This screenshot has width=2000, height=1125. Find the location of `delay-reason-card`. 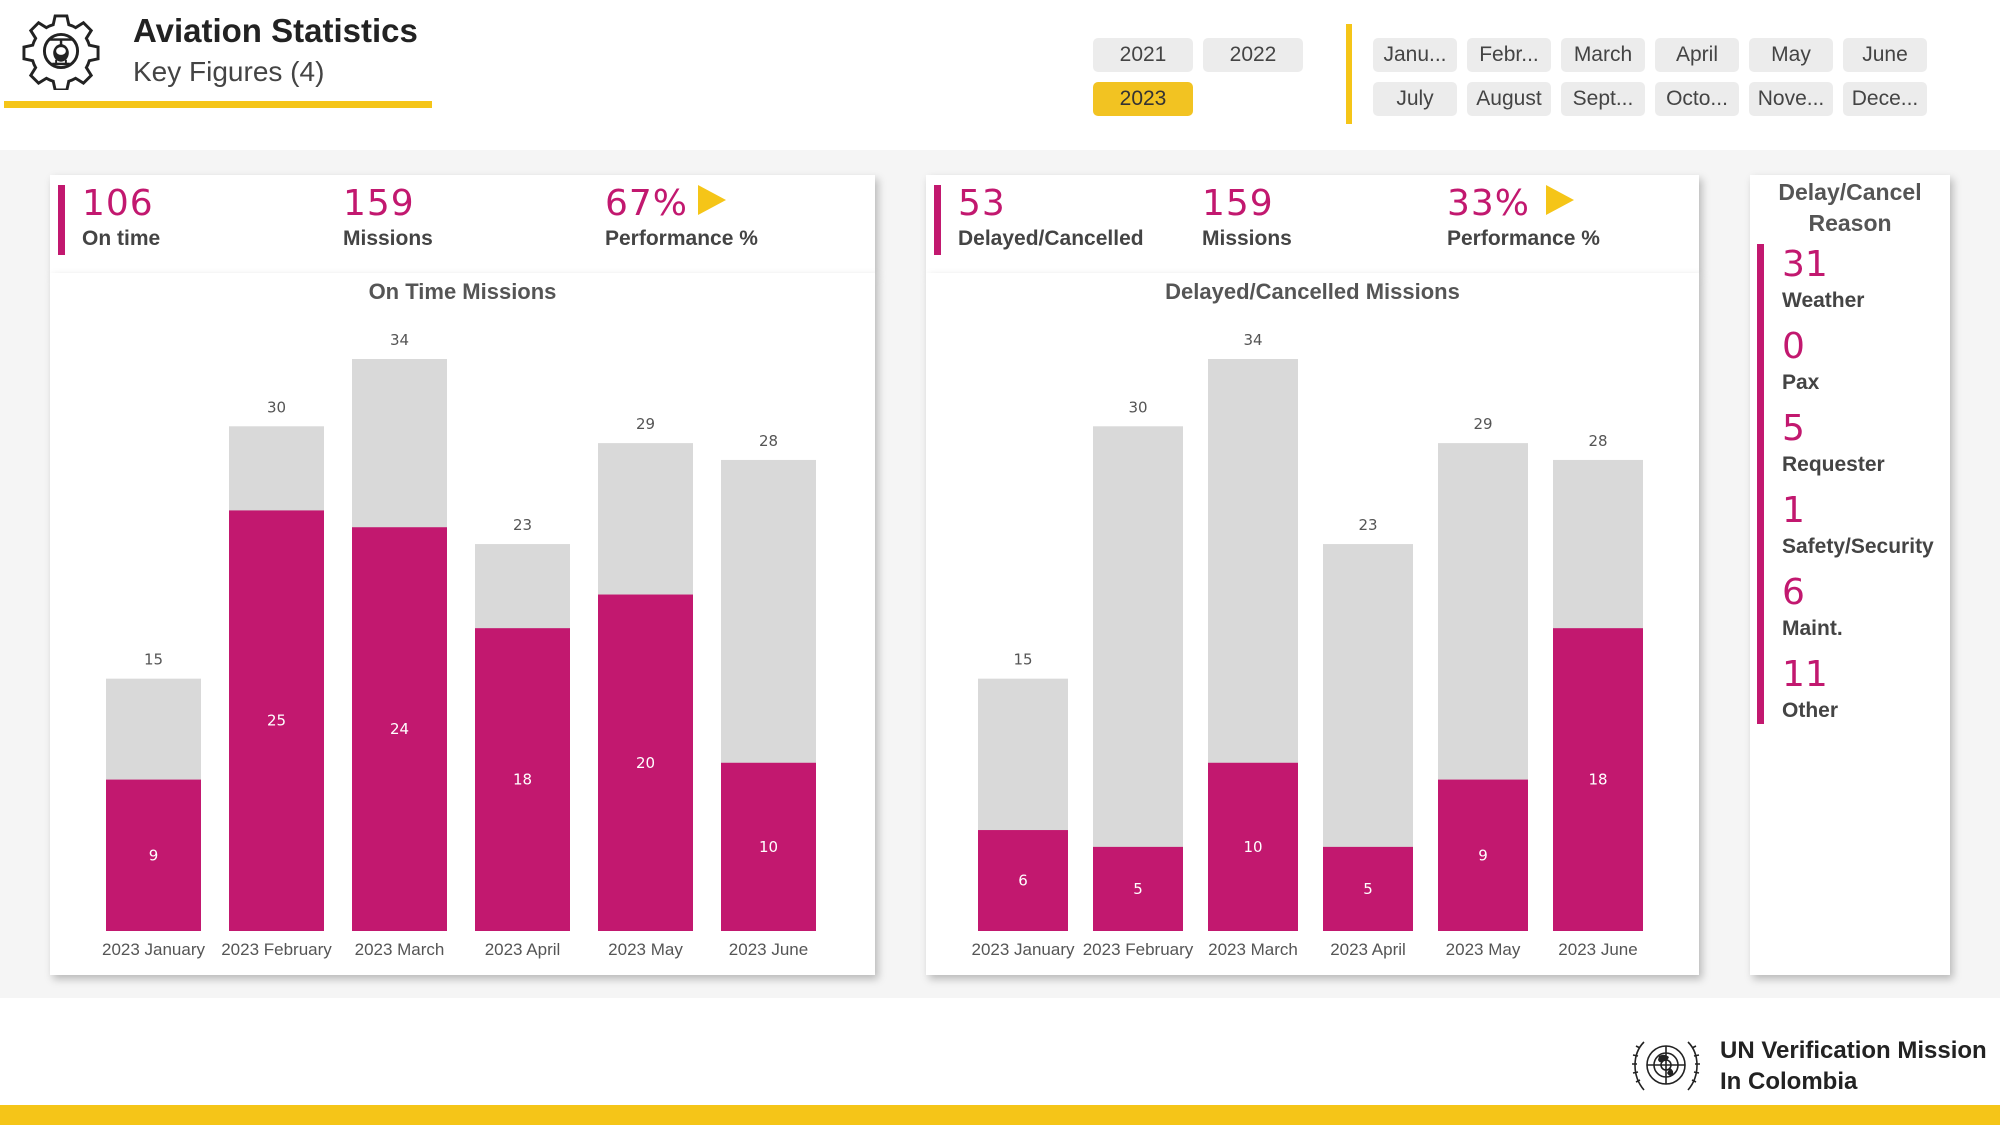

delay-reason-card is located at coordinates (1850, 575).